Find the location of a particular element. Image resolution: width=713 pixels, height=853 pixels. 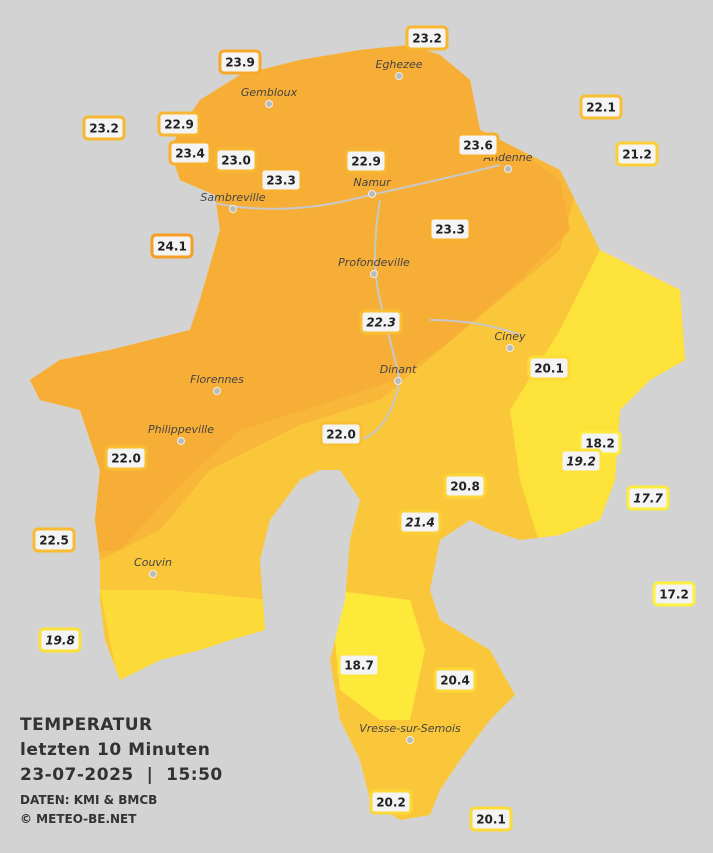

city-label: Couvin is located at coordinates (153, 562).